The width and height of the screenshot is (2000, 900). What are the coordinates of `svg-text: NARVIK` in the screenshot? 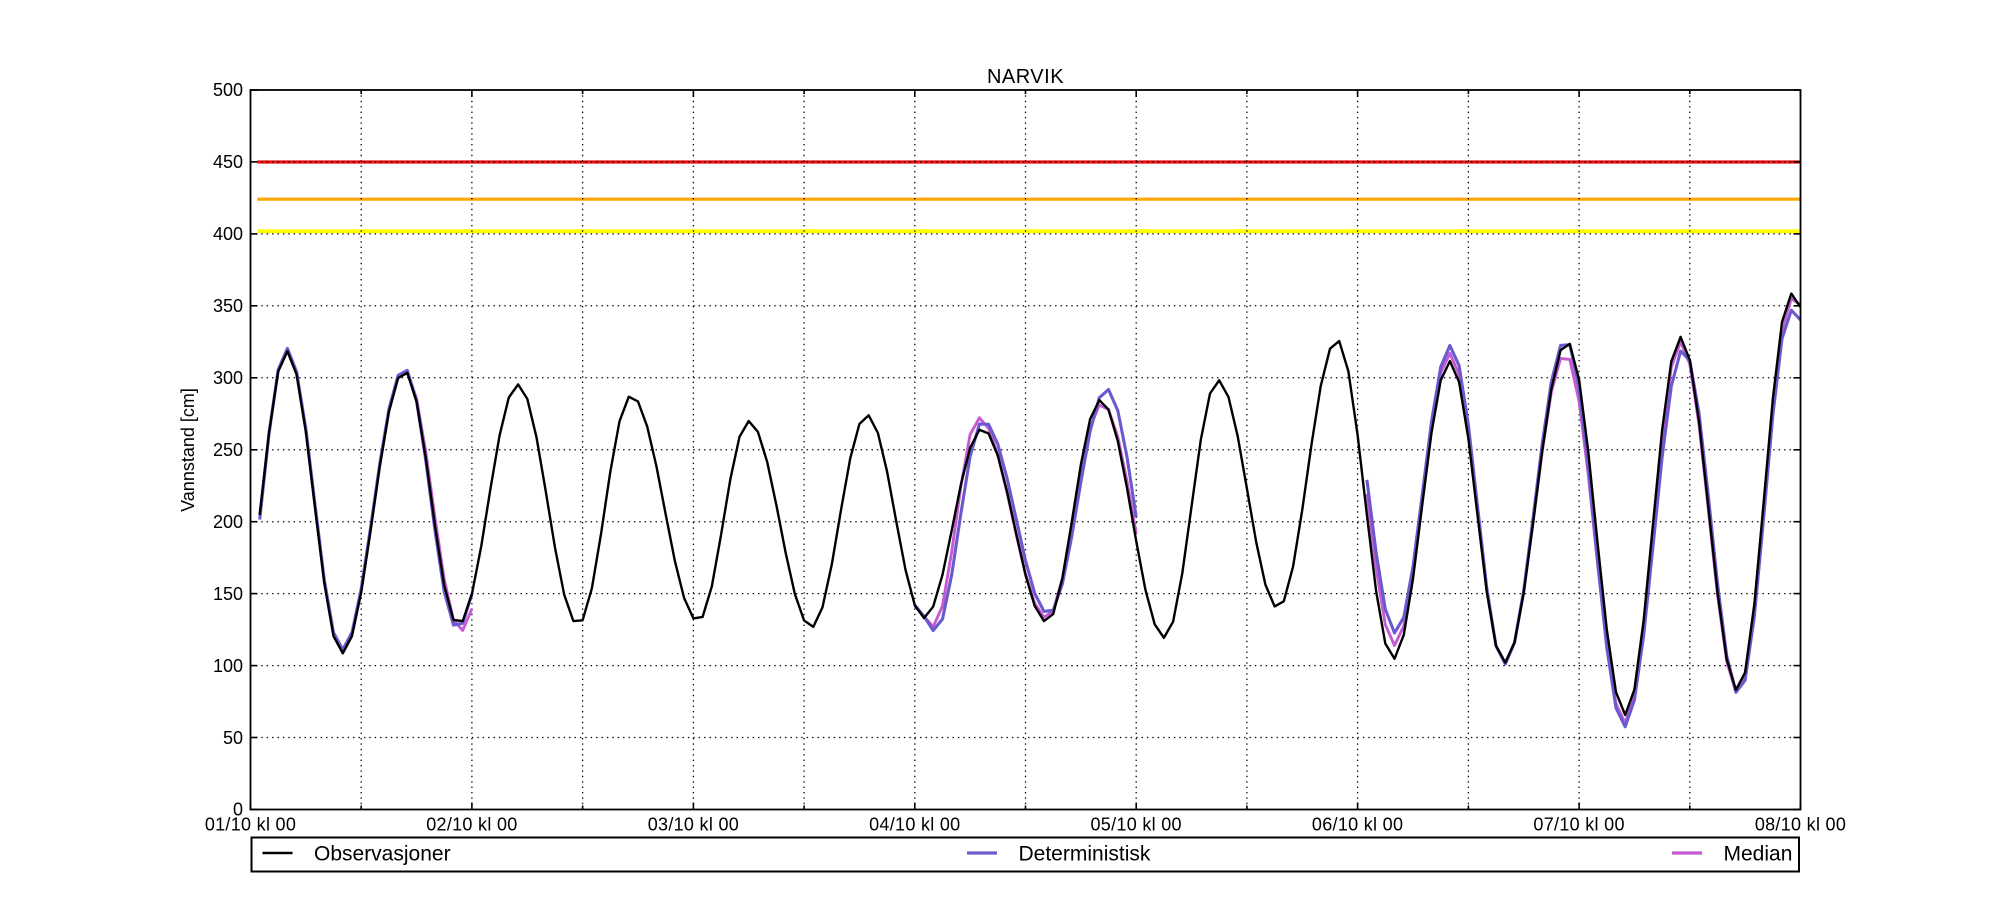 It's located at (1025, 77).